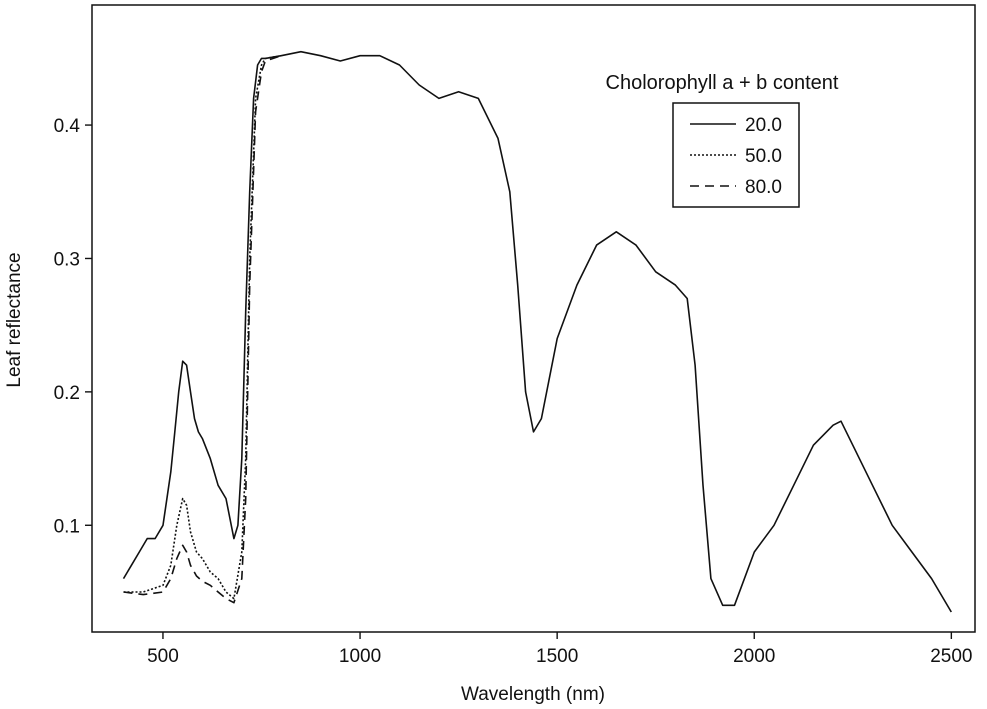 This screenshot has width=987, height=709. I want to click on y-tick-label: 0.4, so click(67, 126).